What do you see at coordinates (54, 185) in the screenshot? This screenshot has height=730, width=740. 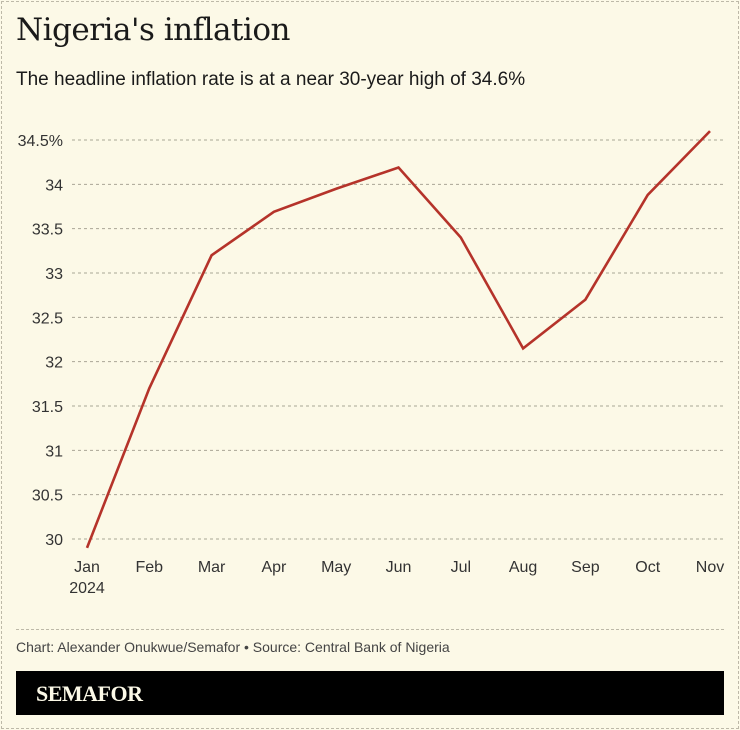 I see `y-tick-label: 34` at bounding box center [54, 185].